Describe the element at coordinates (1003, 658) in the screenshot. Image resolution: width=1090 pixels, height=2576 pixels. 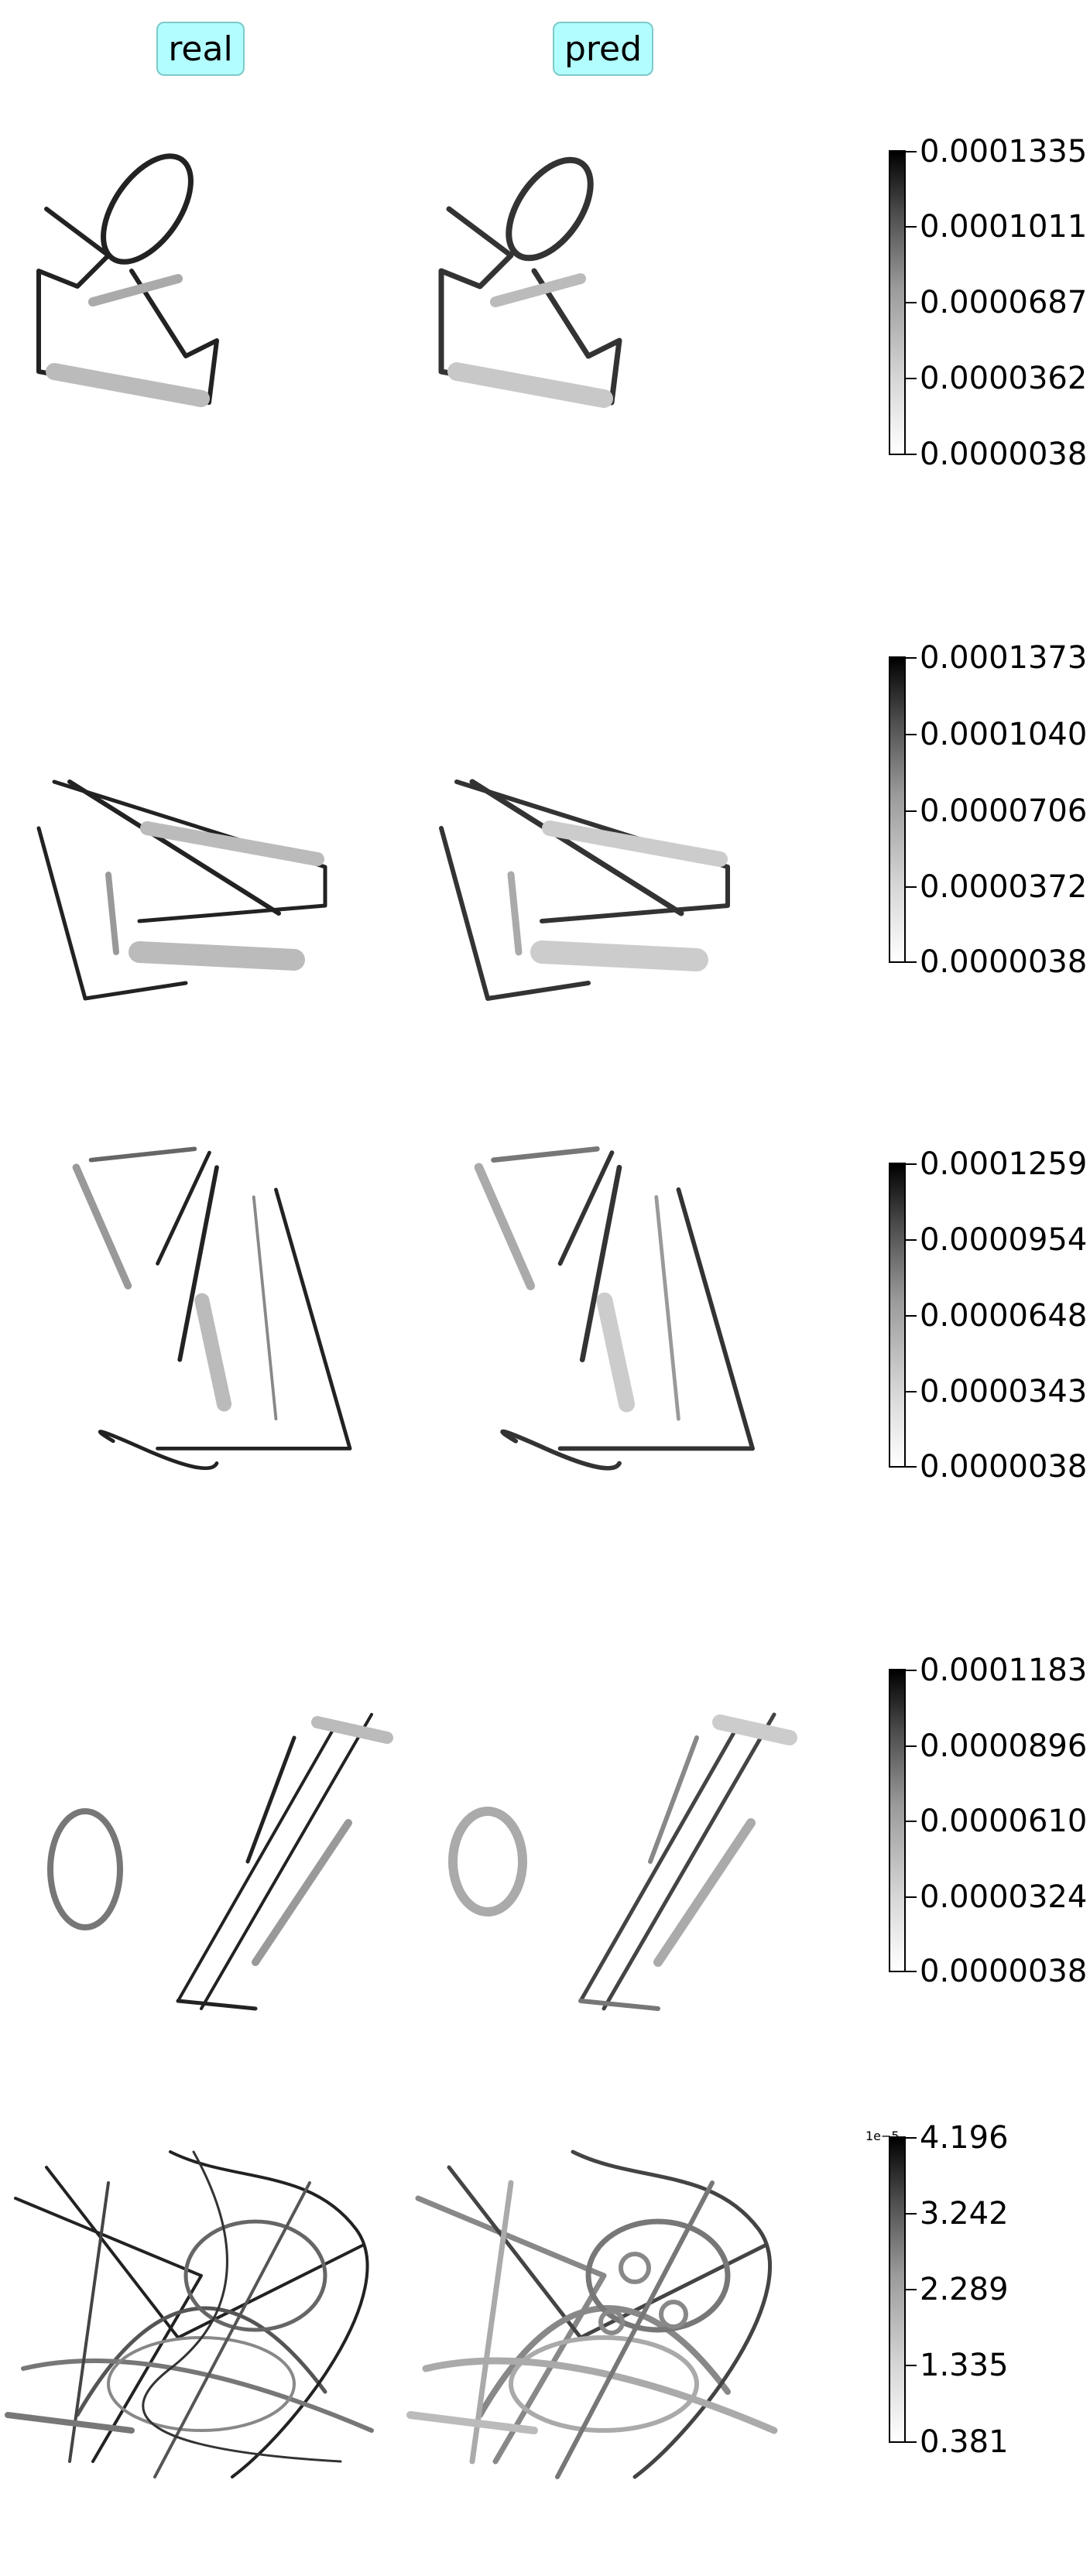
I see `colorbar-tick-label: 0.0001373` at that location.